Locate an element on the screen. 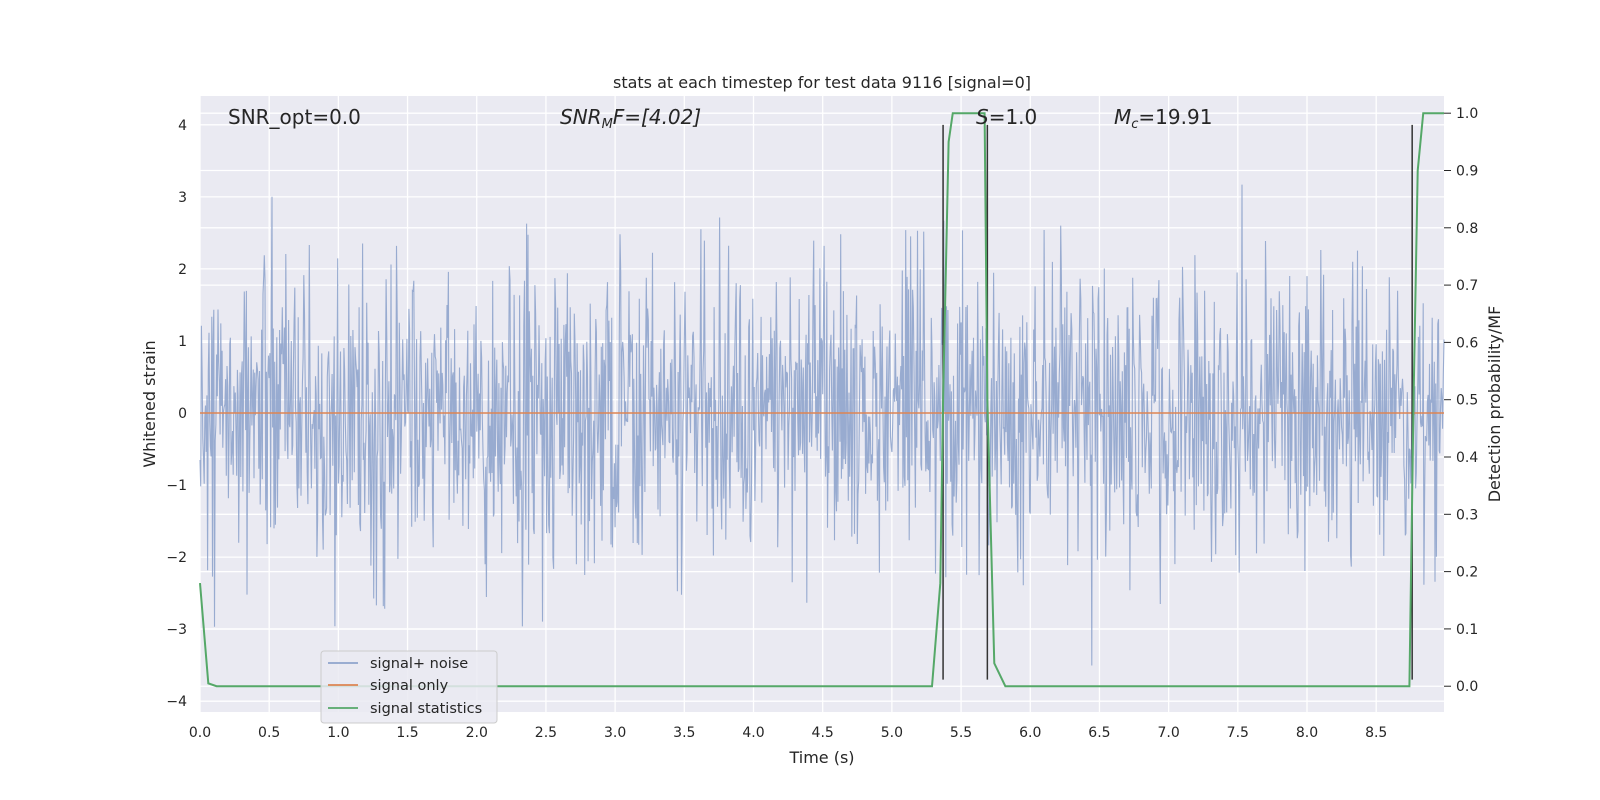 The height and width of the screenshot is (800, 1600). x-tick-label: 4.5 is located at coordinates (823, 733).